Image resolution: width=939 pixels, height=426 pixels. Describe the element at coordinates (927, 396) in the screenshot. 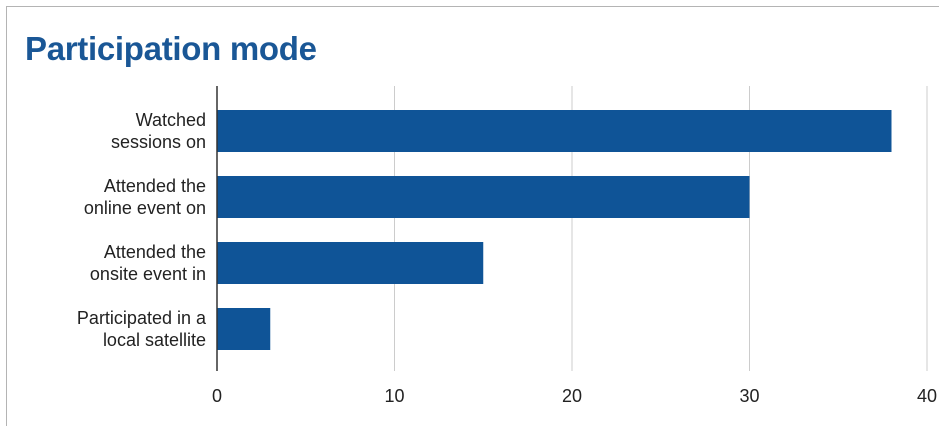

I see `x-tick-label: 40` at that location.